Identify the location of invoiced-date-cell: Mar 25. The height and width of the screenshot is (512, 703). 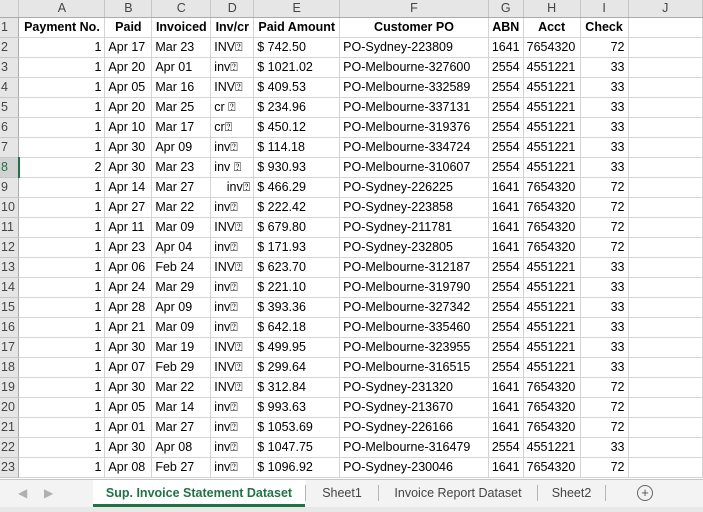
(181, 107).